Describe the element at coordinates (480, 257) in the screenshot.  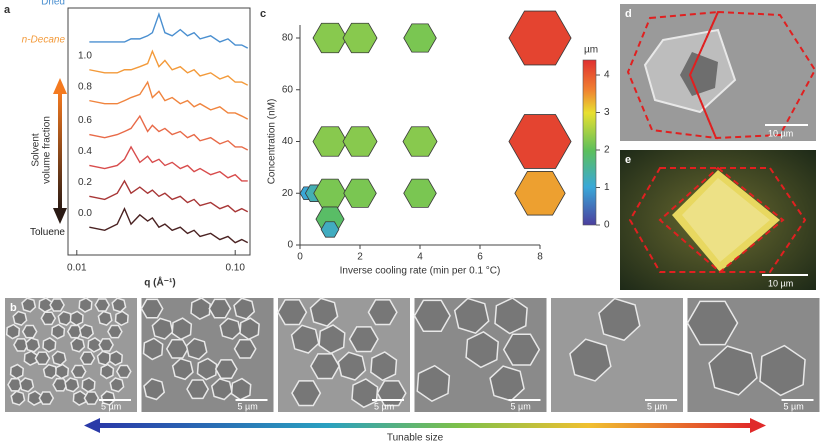
I see `x-tick-label: 6` at that location.